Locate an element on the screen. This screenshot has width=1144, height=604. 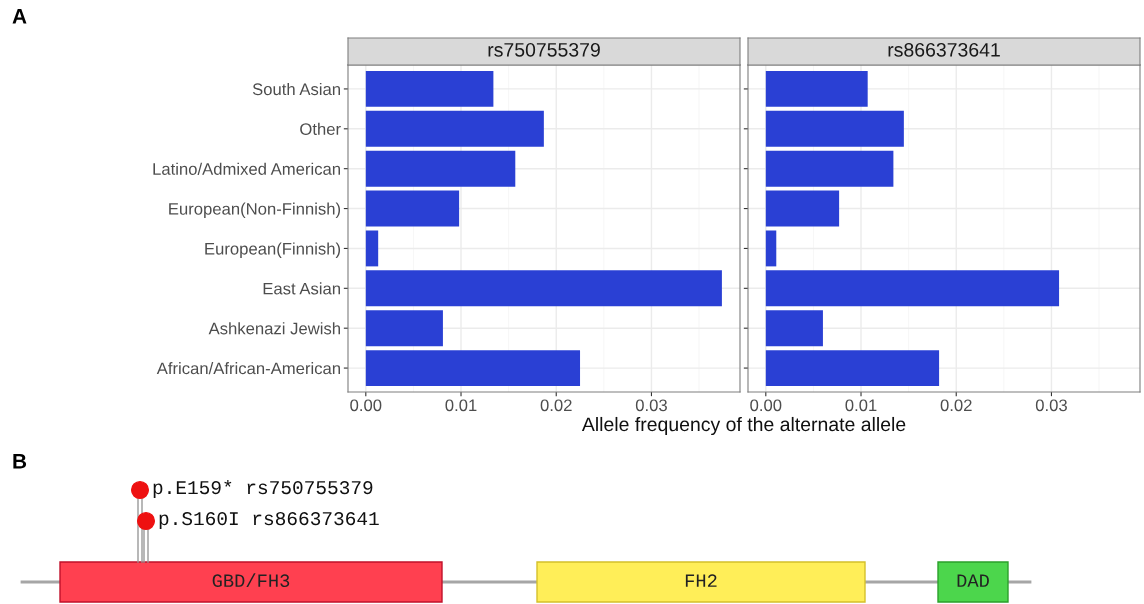
text: A is located at coordinates (19, 16).